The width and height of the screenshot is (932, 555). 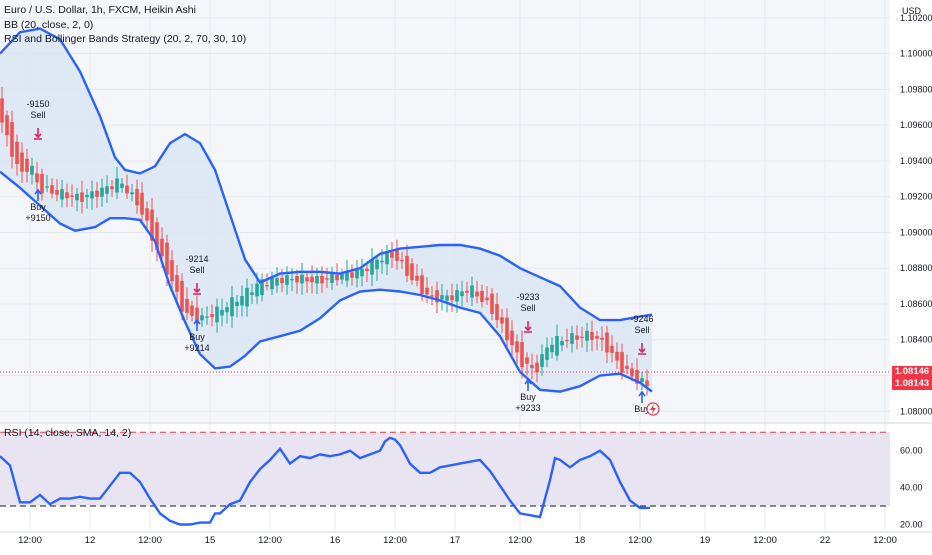 I want to click on buy-signal-label: +9233, so click(x=527, y=408).